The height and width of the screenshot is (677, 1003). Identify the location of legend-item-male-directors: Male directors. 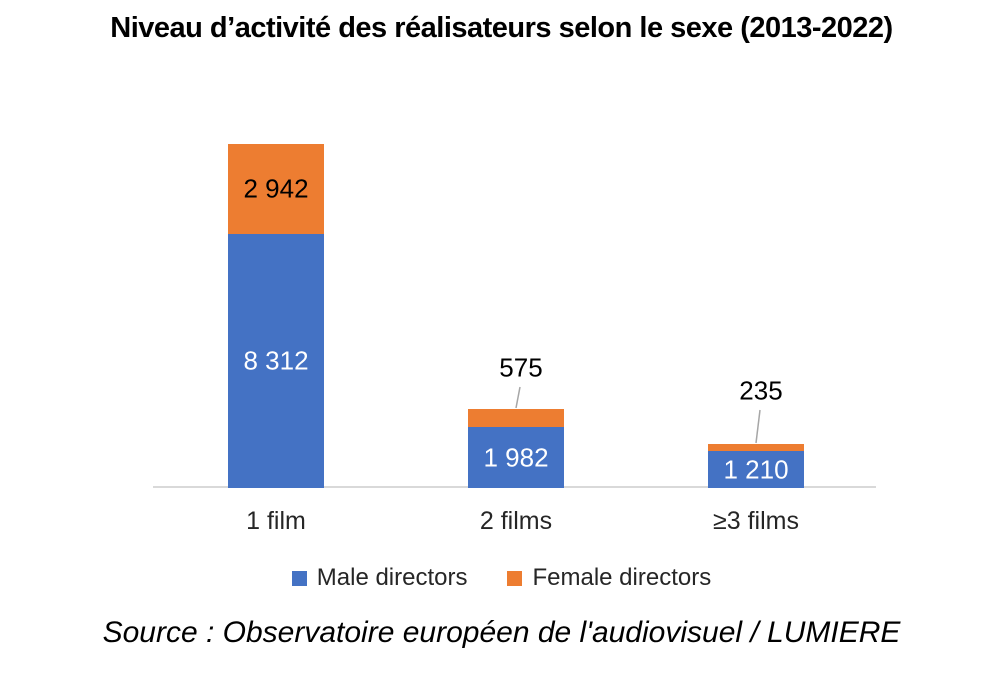
(379, 578).